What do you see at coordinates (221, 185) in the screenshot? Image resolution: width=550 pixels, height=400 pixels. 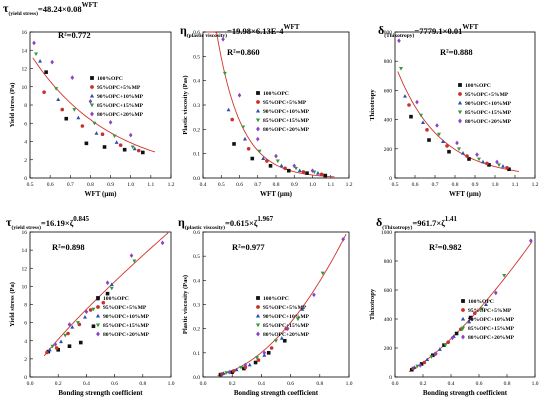 I see `x-tick-label: 0.5` at bounding box center [221, 185].